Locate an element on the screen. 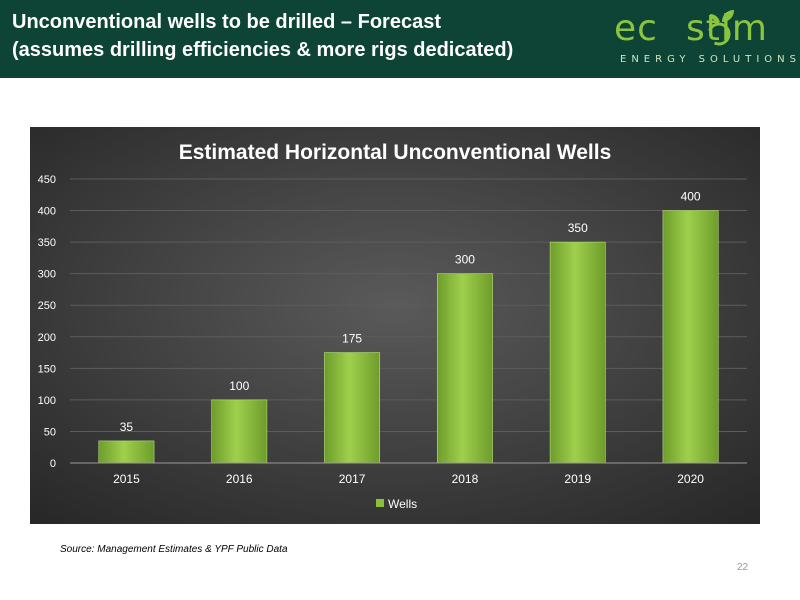  y-tick-label: 250 is located at coordinates (47, 306).